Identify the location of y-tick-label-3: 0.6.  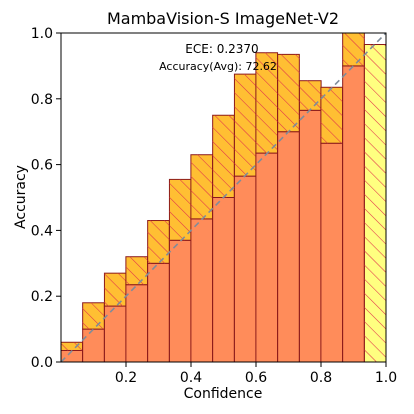
(42, 166).